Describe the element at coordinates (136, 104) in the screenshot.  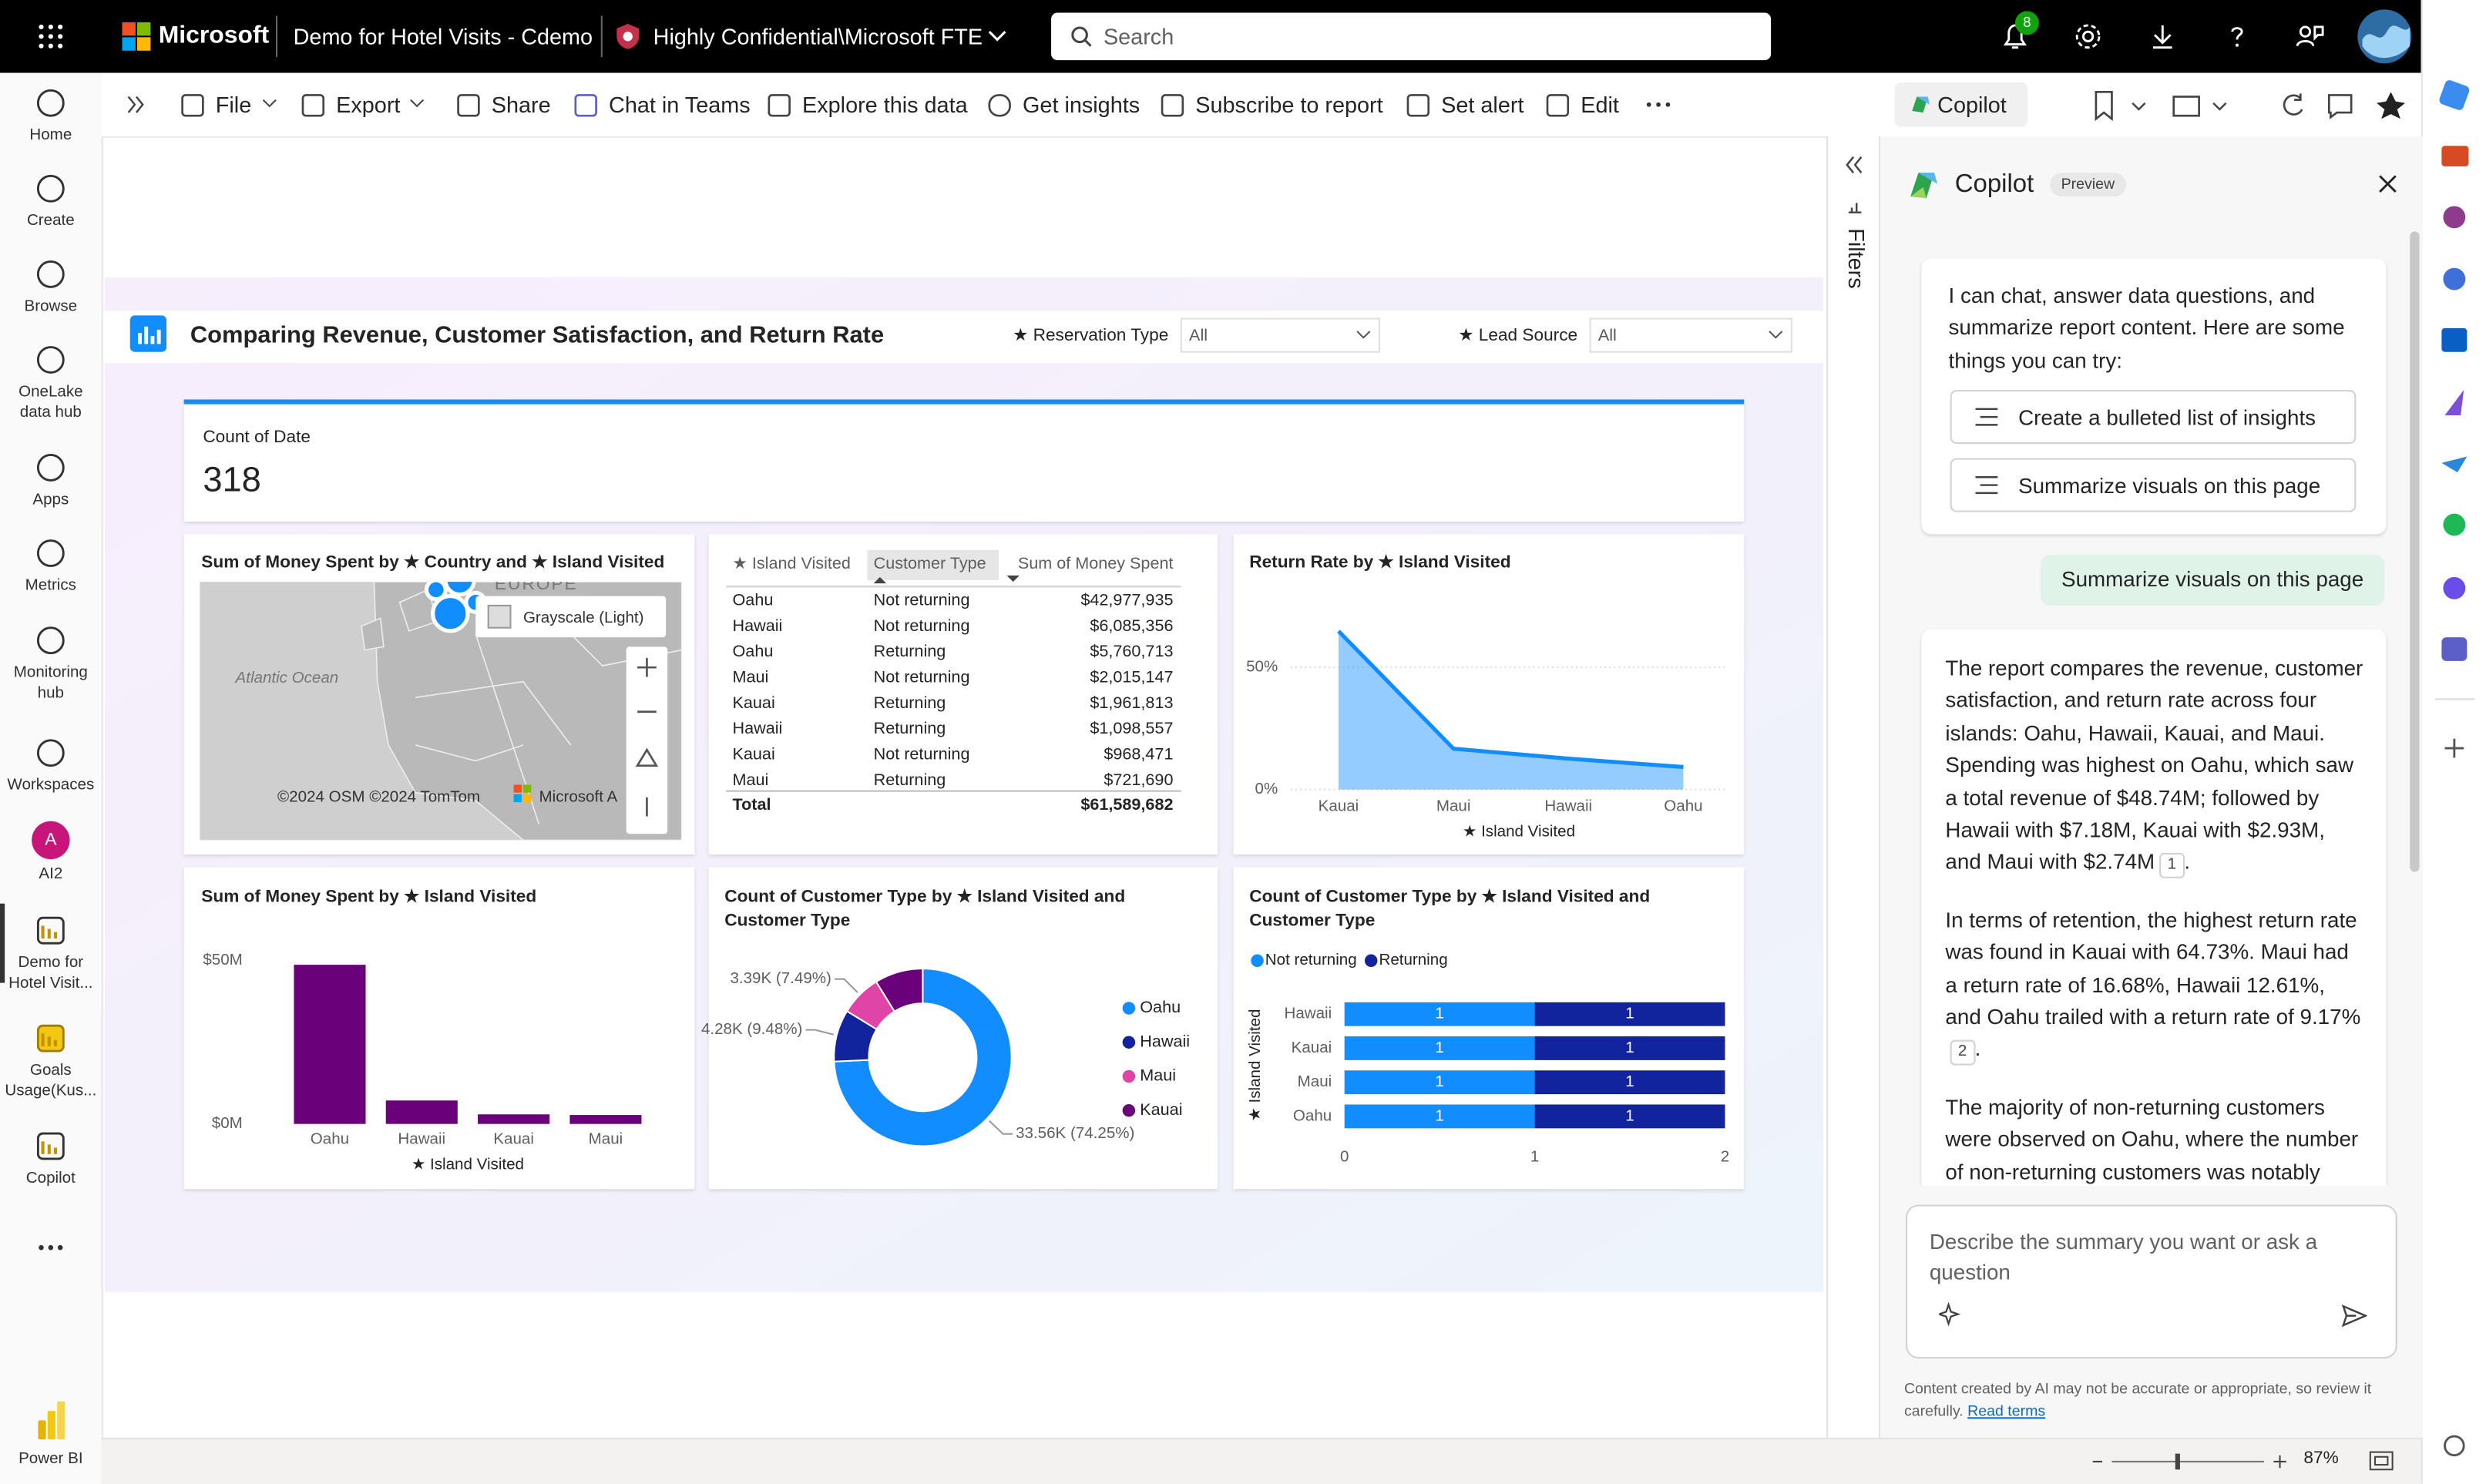
I see `expand-nav` at that location.